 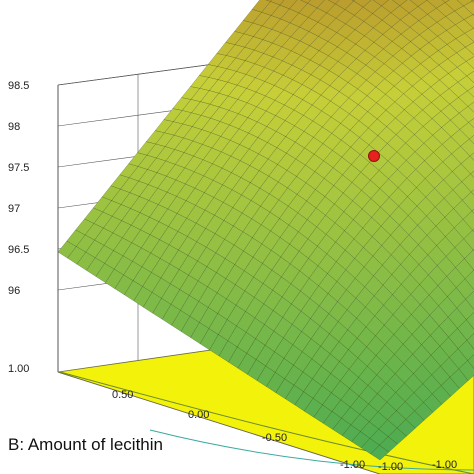 What do you see at coordinates (14, 209) in the screenshot?
I see `z-tick-label: 97` at bounding box center [14, 209].